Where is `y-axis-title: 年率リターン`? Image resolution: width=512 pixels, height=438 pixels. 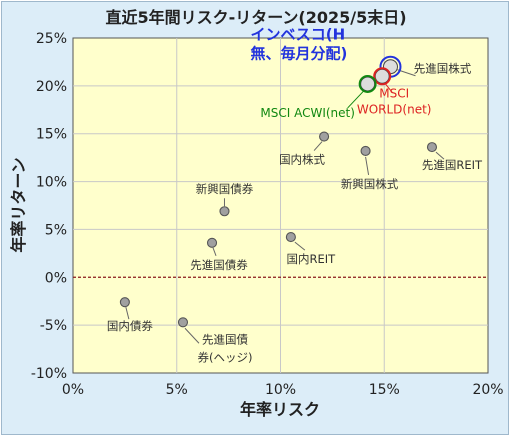 y-axis-title: 年率リターン is located at coordinates (18, 204).